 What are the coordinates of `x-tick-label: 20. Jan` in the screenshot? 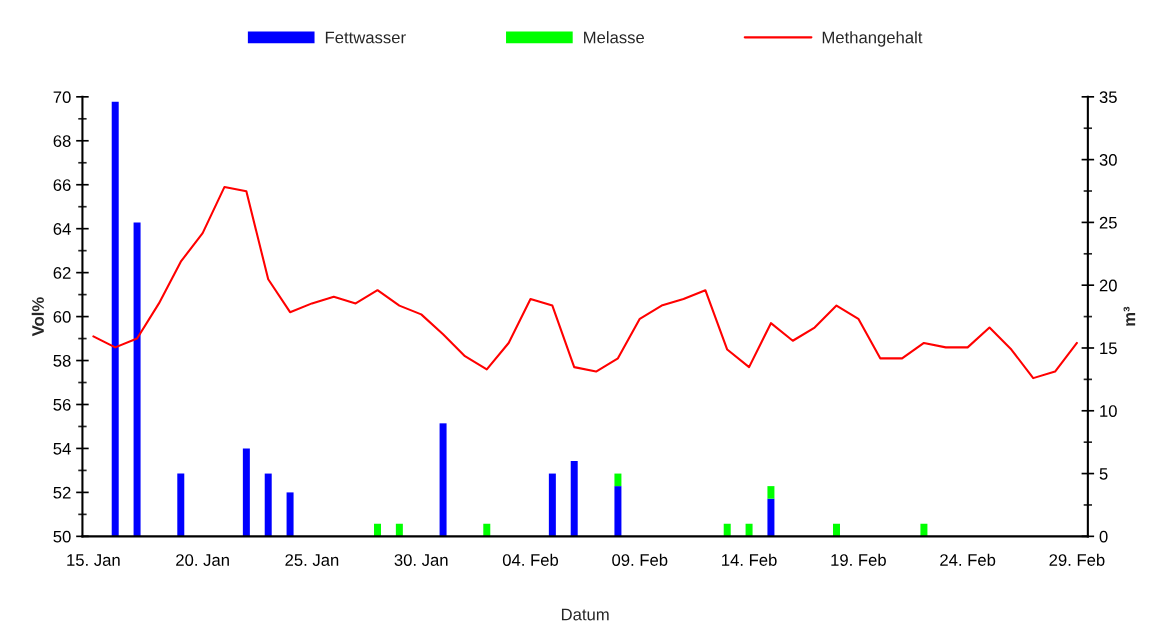 It's located at (202, 560).